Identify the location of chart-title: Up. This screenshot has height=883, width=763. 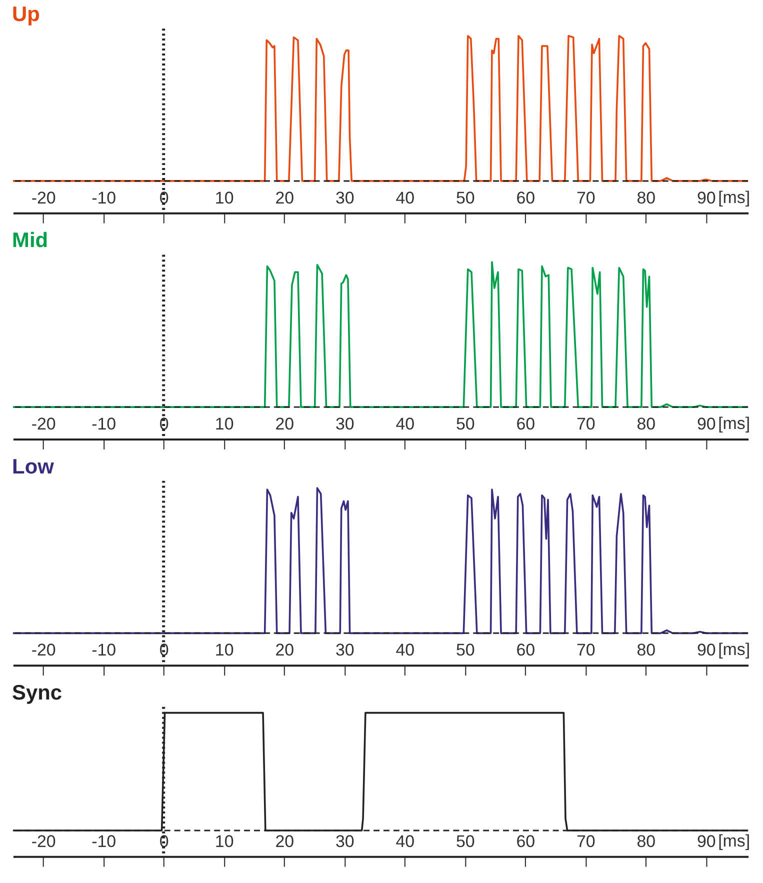
(26, 14).